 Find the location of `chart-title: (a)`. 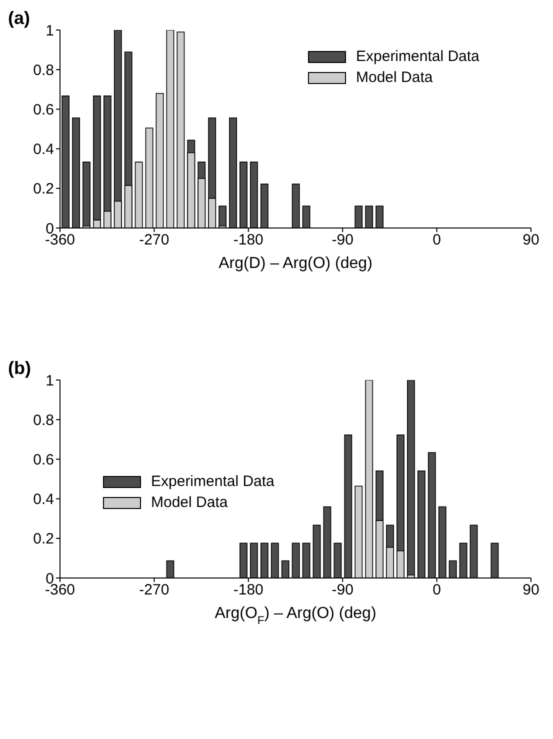

chart-title: (a) is located at coordinates (19, 18).